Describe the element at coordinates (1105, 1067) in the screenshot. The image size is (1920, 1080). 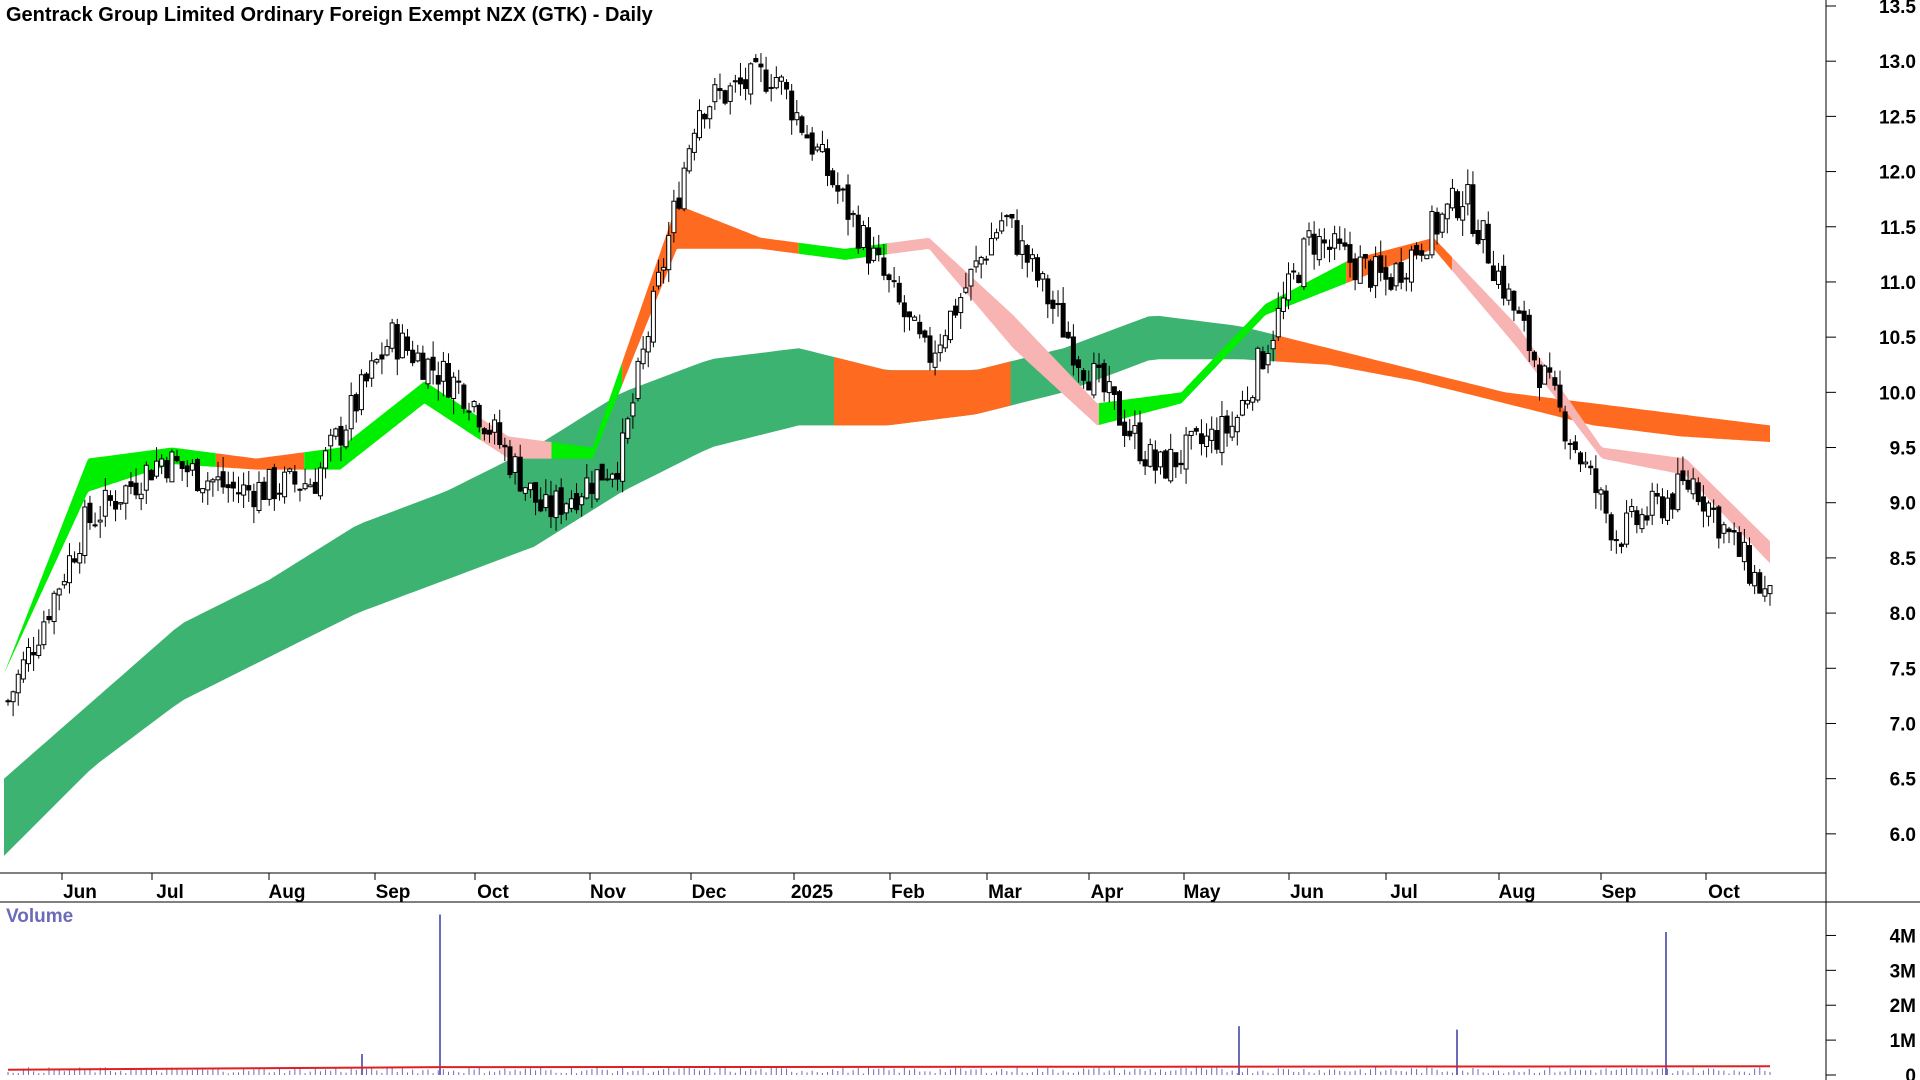
I see `volume-average-line` at that location.